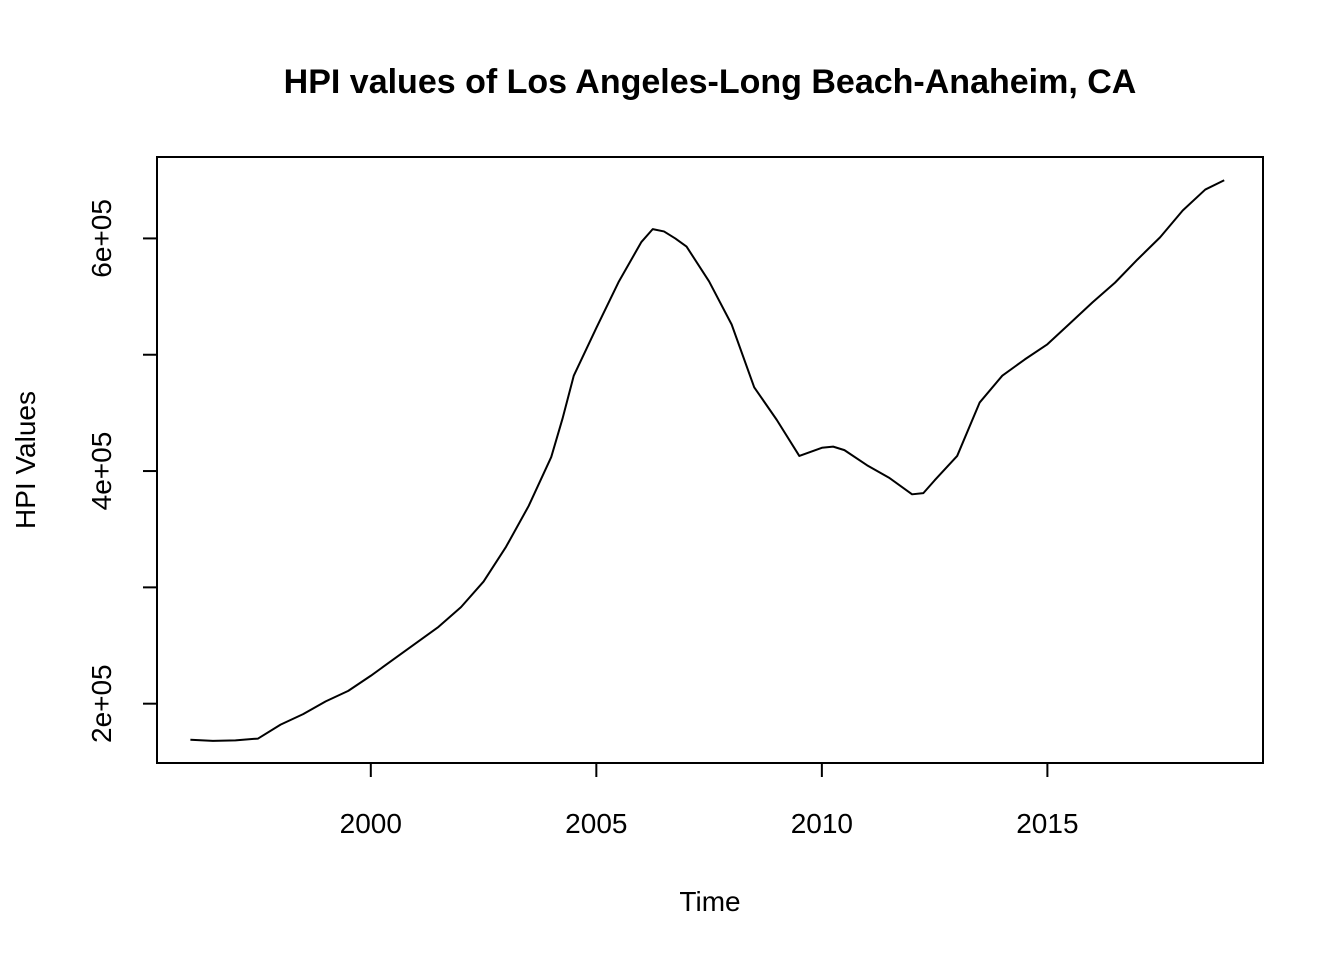  What do you see at coordinates (122, 471) in the screenshot?
I see `y-axis: 2e+05 4e+05 6e+05` at bounding box center [122, 471].